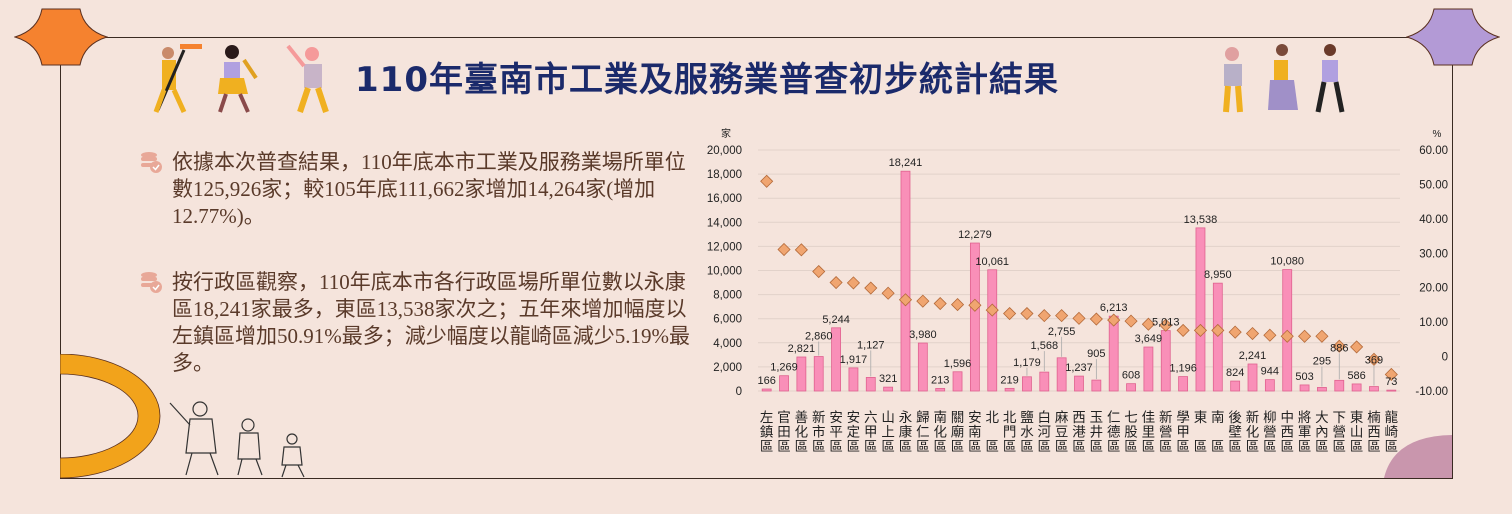 The image size is (1512, 514). What do you see at coordinates (1392, 432) in the screenshot?
I see `x-category-label: 龍崎區` at bounding box center [1392, 432].